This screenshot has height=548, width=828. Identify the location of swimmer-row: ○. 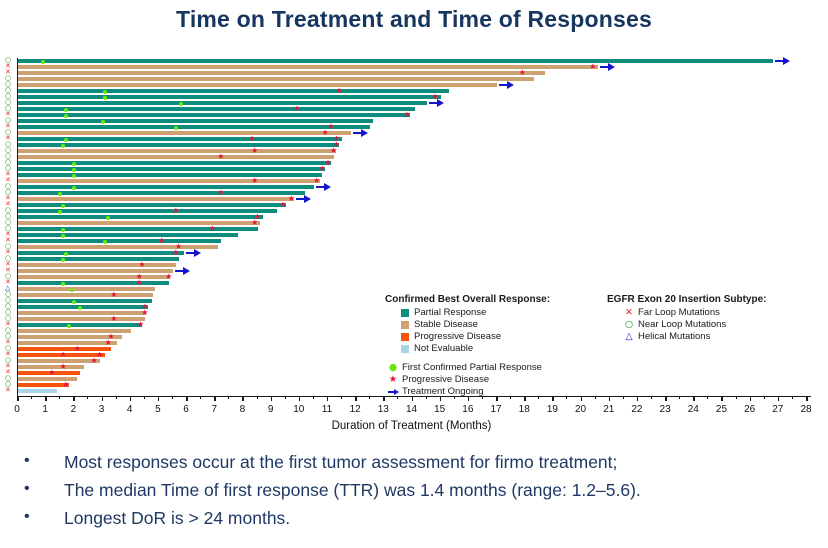
(405, 378).